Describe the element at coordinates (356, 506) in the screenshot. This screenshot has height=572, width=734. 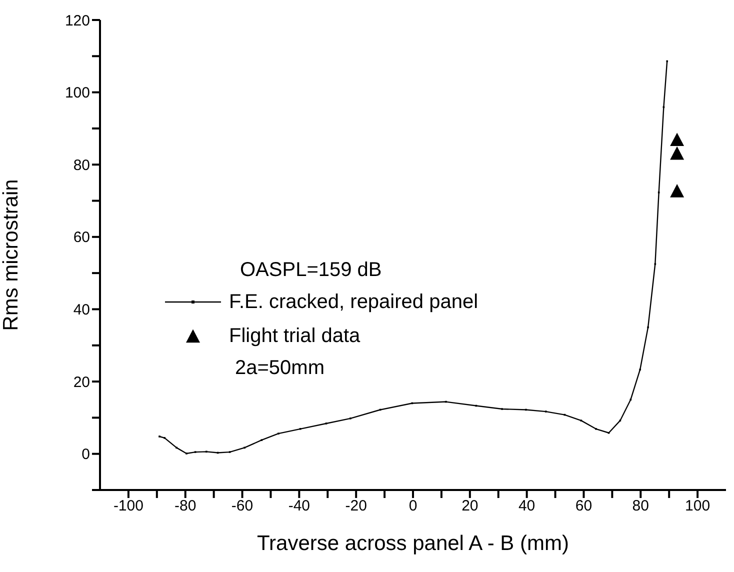
I see `x-tick-label: -20` at that location.